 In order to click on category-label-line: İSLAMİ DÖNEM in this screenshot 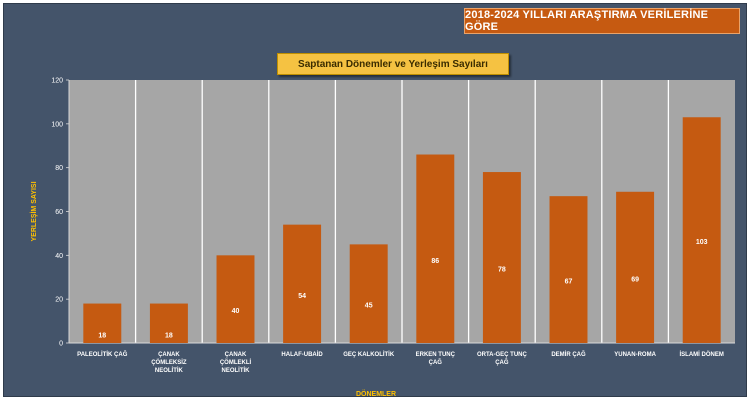, I will do `click(702, 354)`.